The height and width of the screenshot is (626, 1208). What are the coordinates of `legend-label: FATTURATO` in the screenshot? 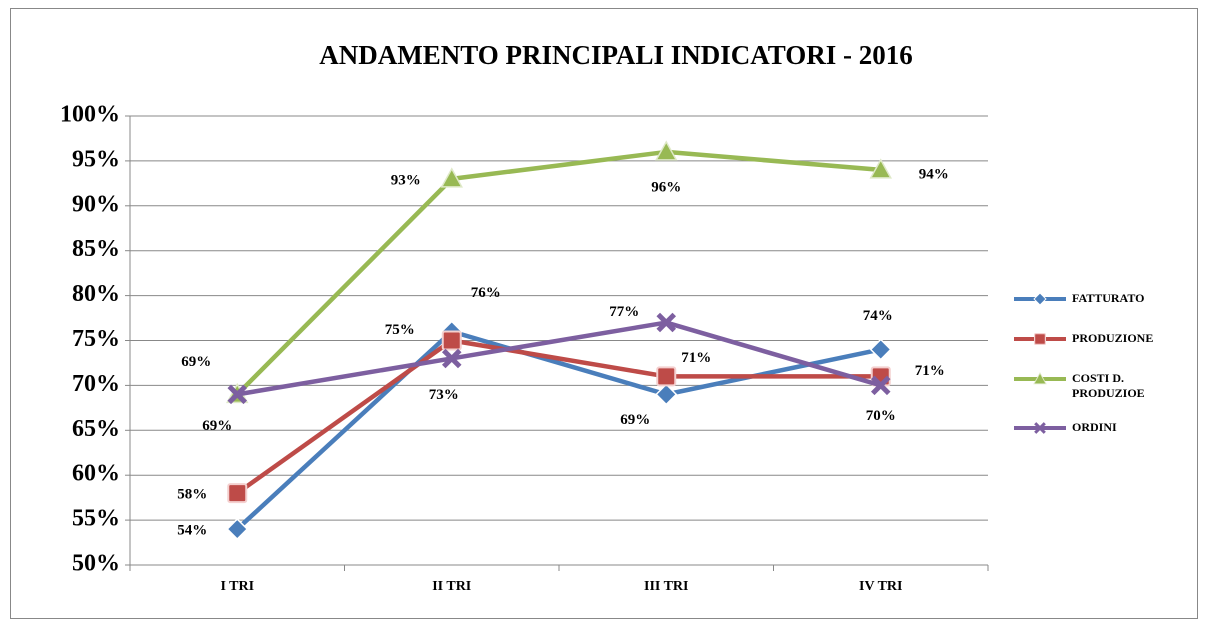 It's located at (1108, 298).